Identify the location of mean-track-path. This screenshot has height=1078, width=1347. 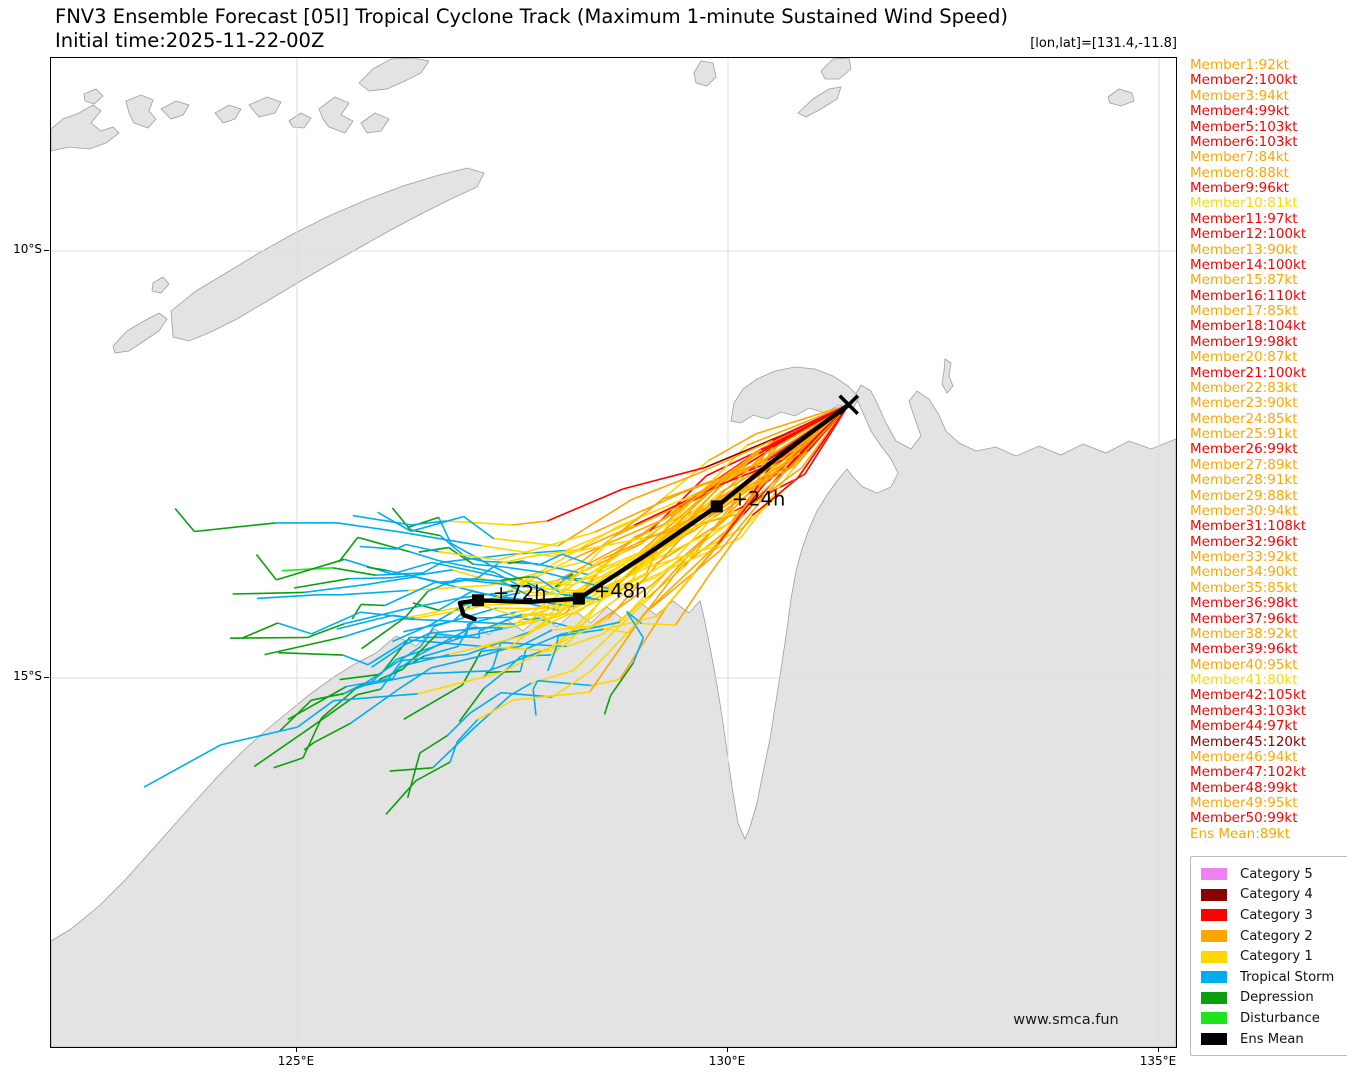
(654, 512).